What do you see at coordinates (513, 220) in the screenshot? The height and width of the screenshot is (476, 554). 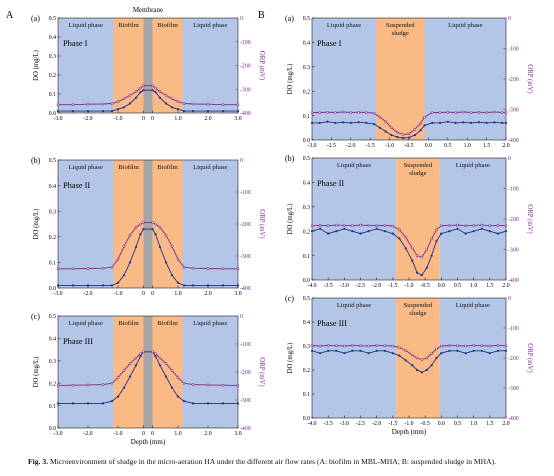 I see `y2-tick-label: -200` at bounding box center [513, 220].